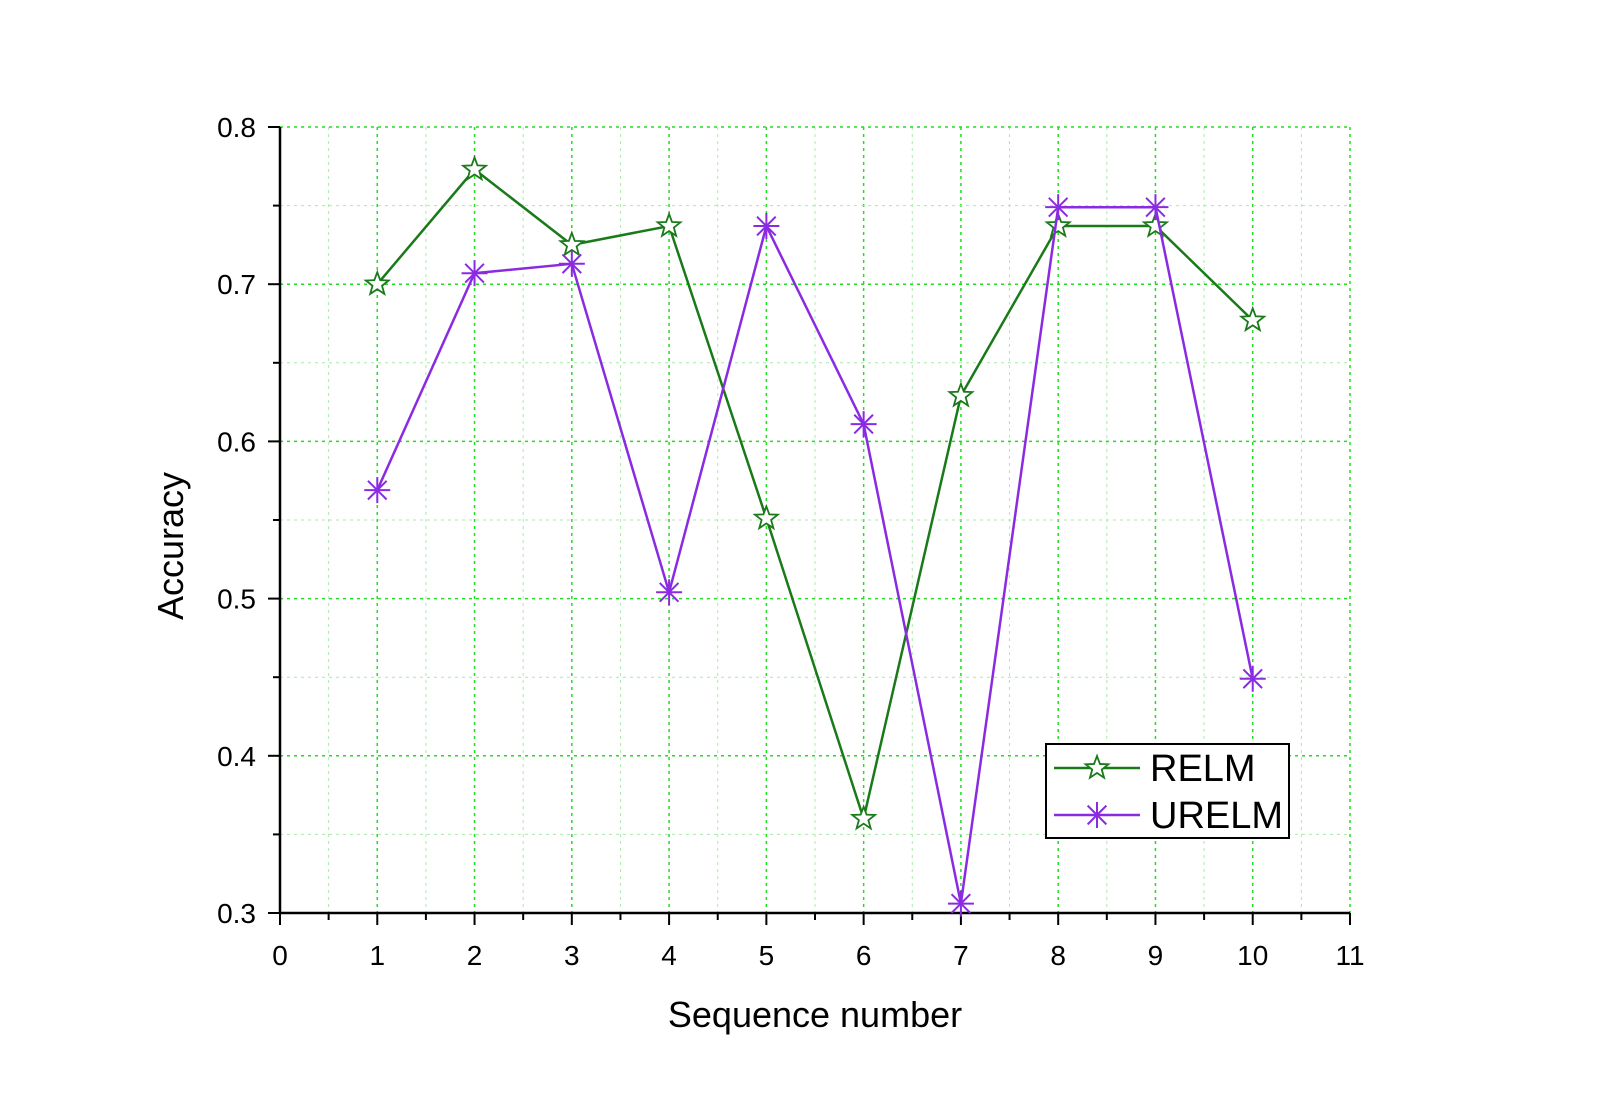  Describe the element at coordinates (1097, 766) in the screenshot. I see `legend-marker-relm` at that location.